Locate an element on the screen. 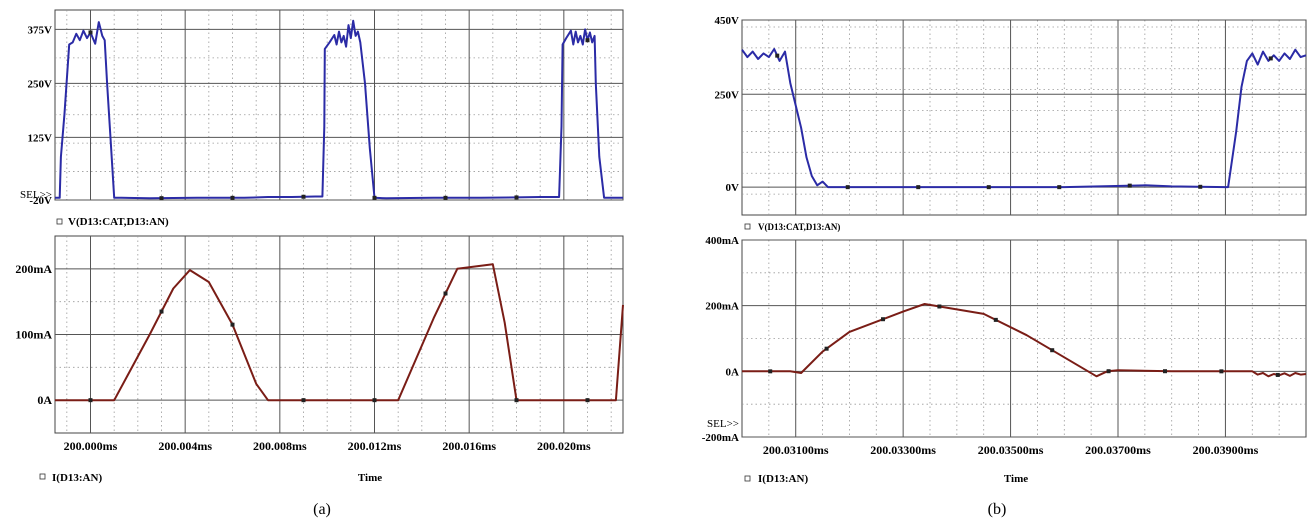 The image size is (1311, 521). panel-b-voltage-y-tick-label: 250V is located at coordinates (727, 95).